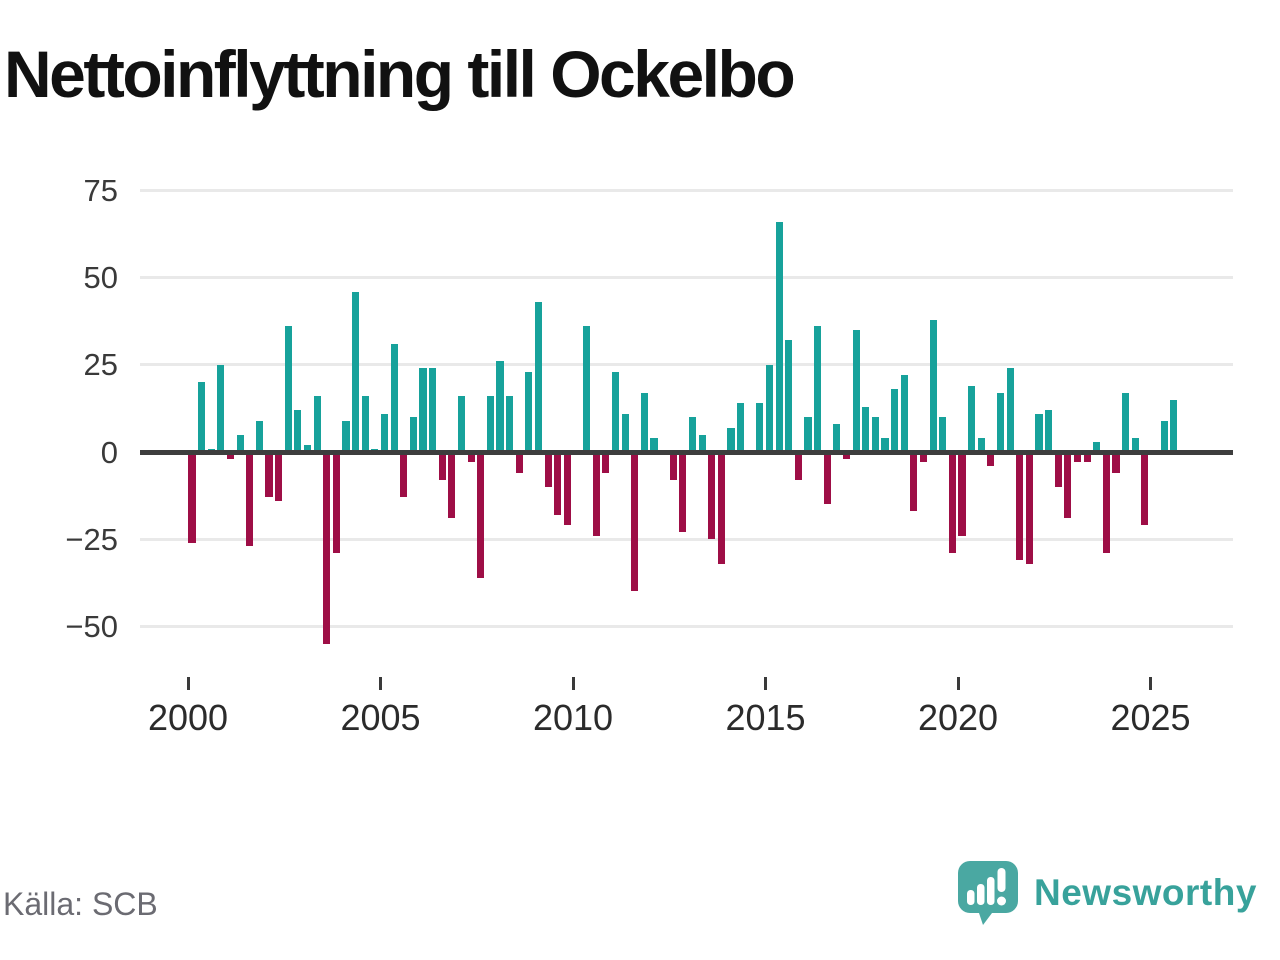  What do you see at coordinates (109, 452) in the screenshot?
I see `y-tick-label: 0` at bounding box center [109, 452].